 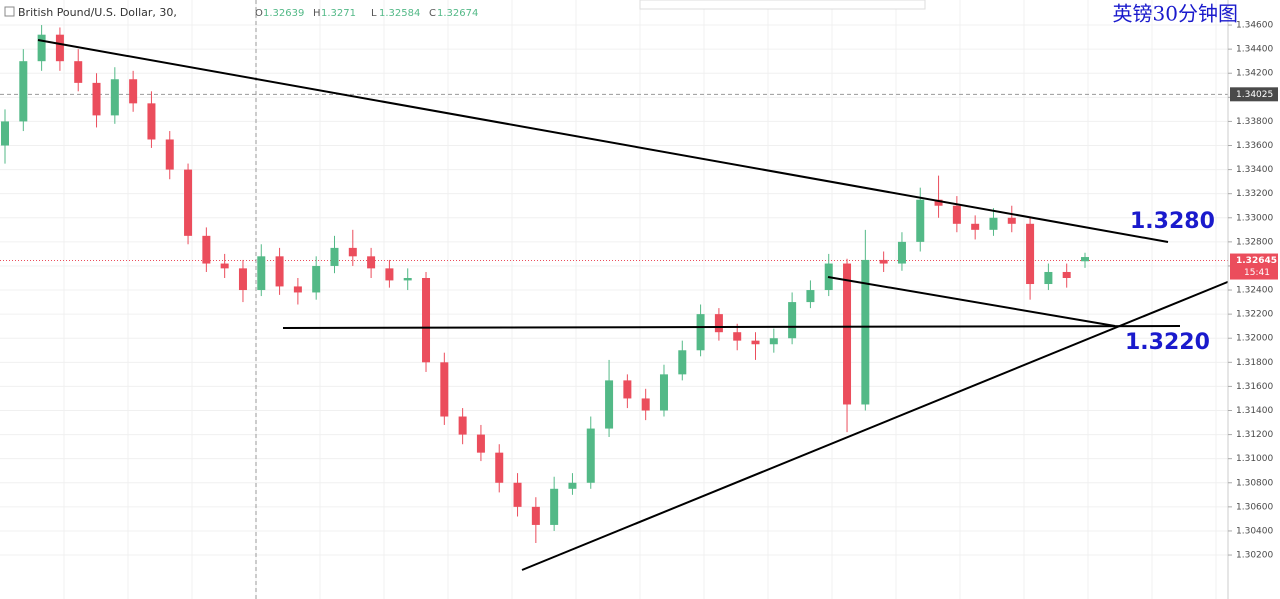 What do you see at coordinates (97, 12) in the screenshot?
I see `symbol: British Pound/U.S. Dollar, 30,` at bounding box center [97, 12].